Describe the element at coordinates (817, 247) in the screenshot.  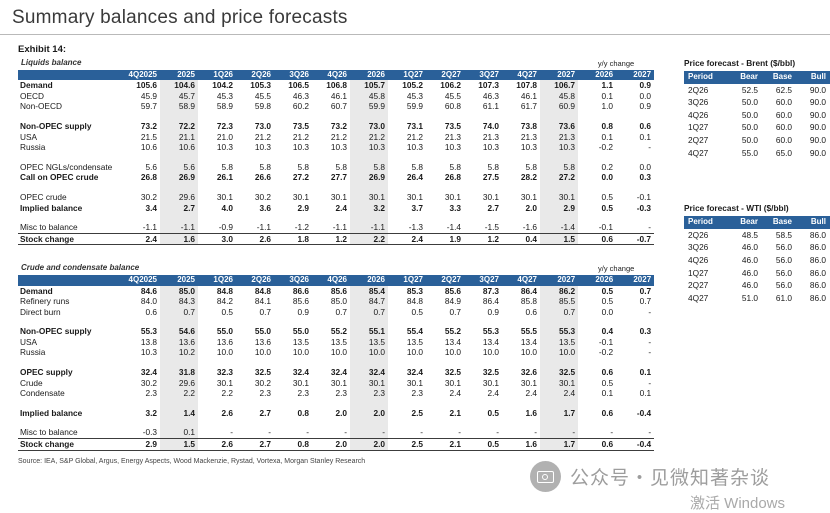
I see `wti-forecast-value-cell: 86.0` at that location.